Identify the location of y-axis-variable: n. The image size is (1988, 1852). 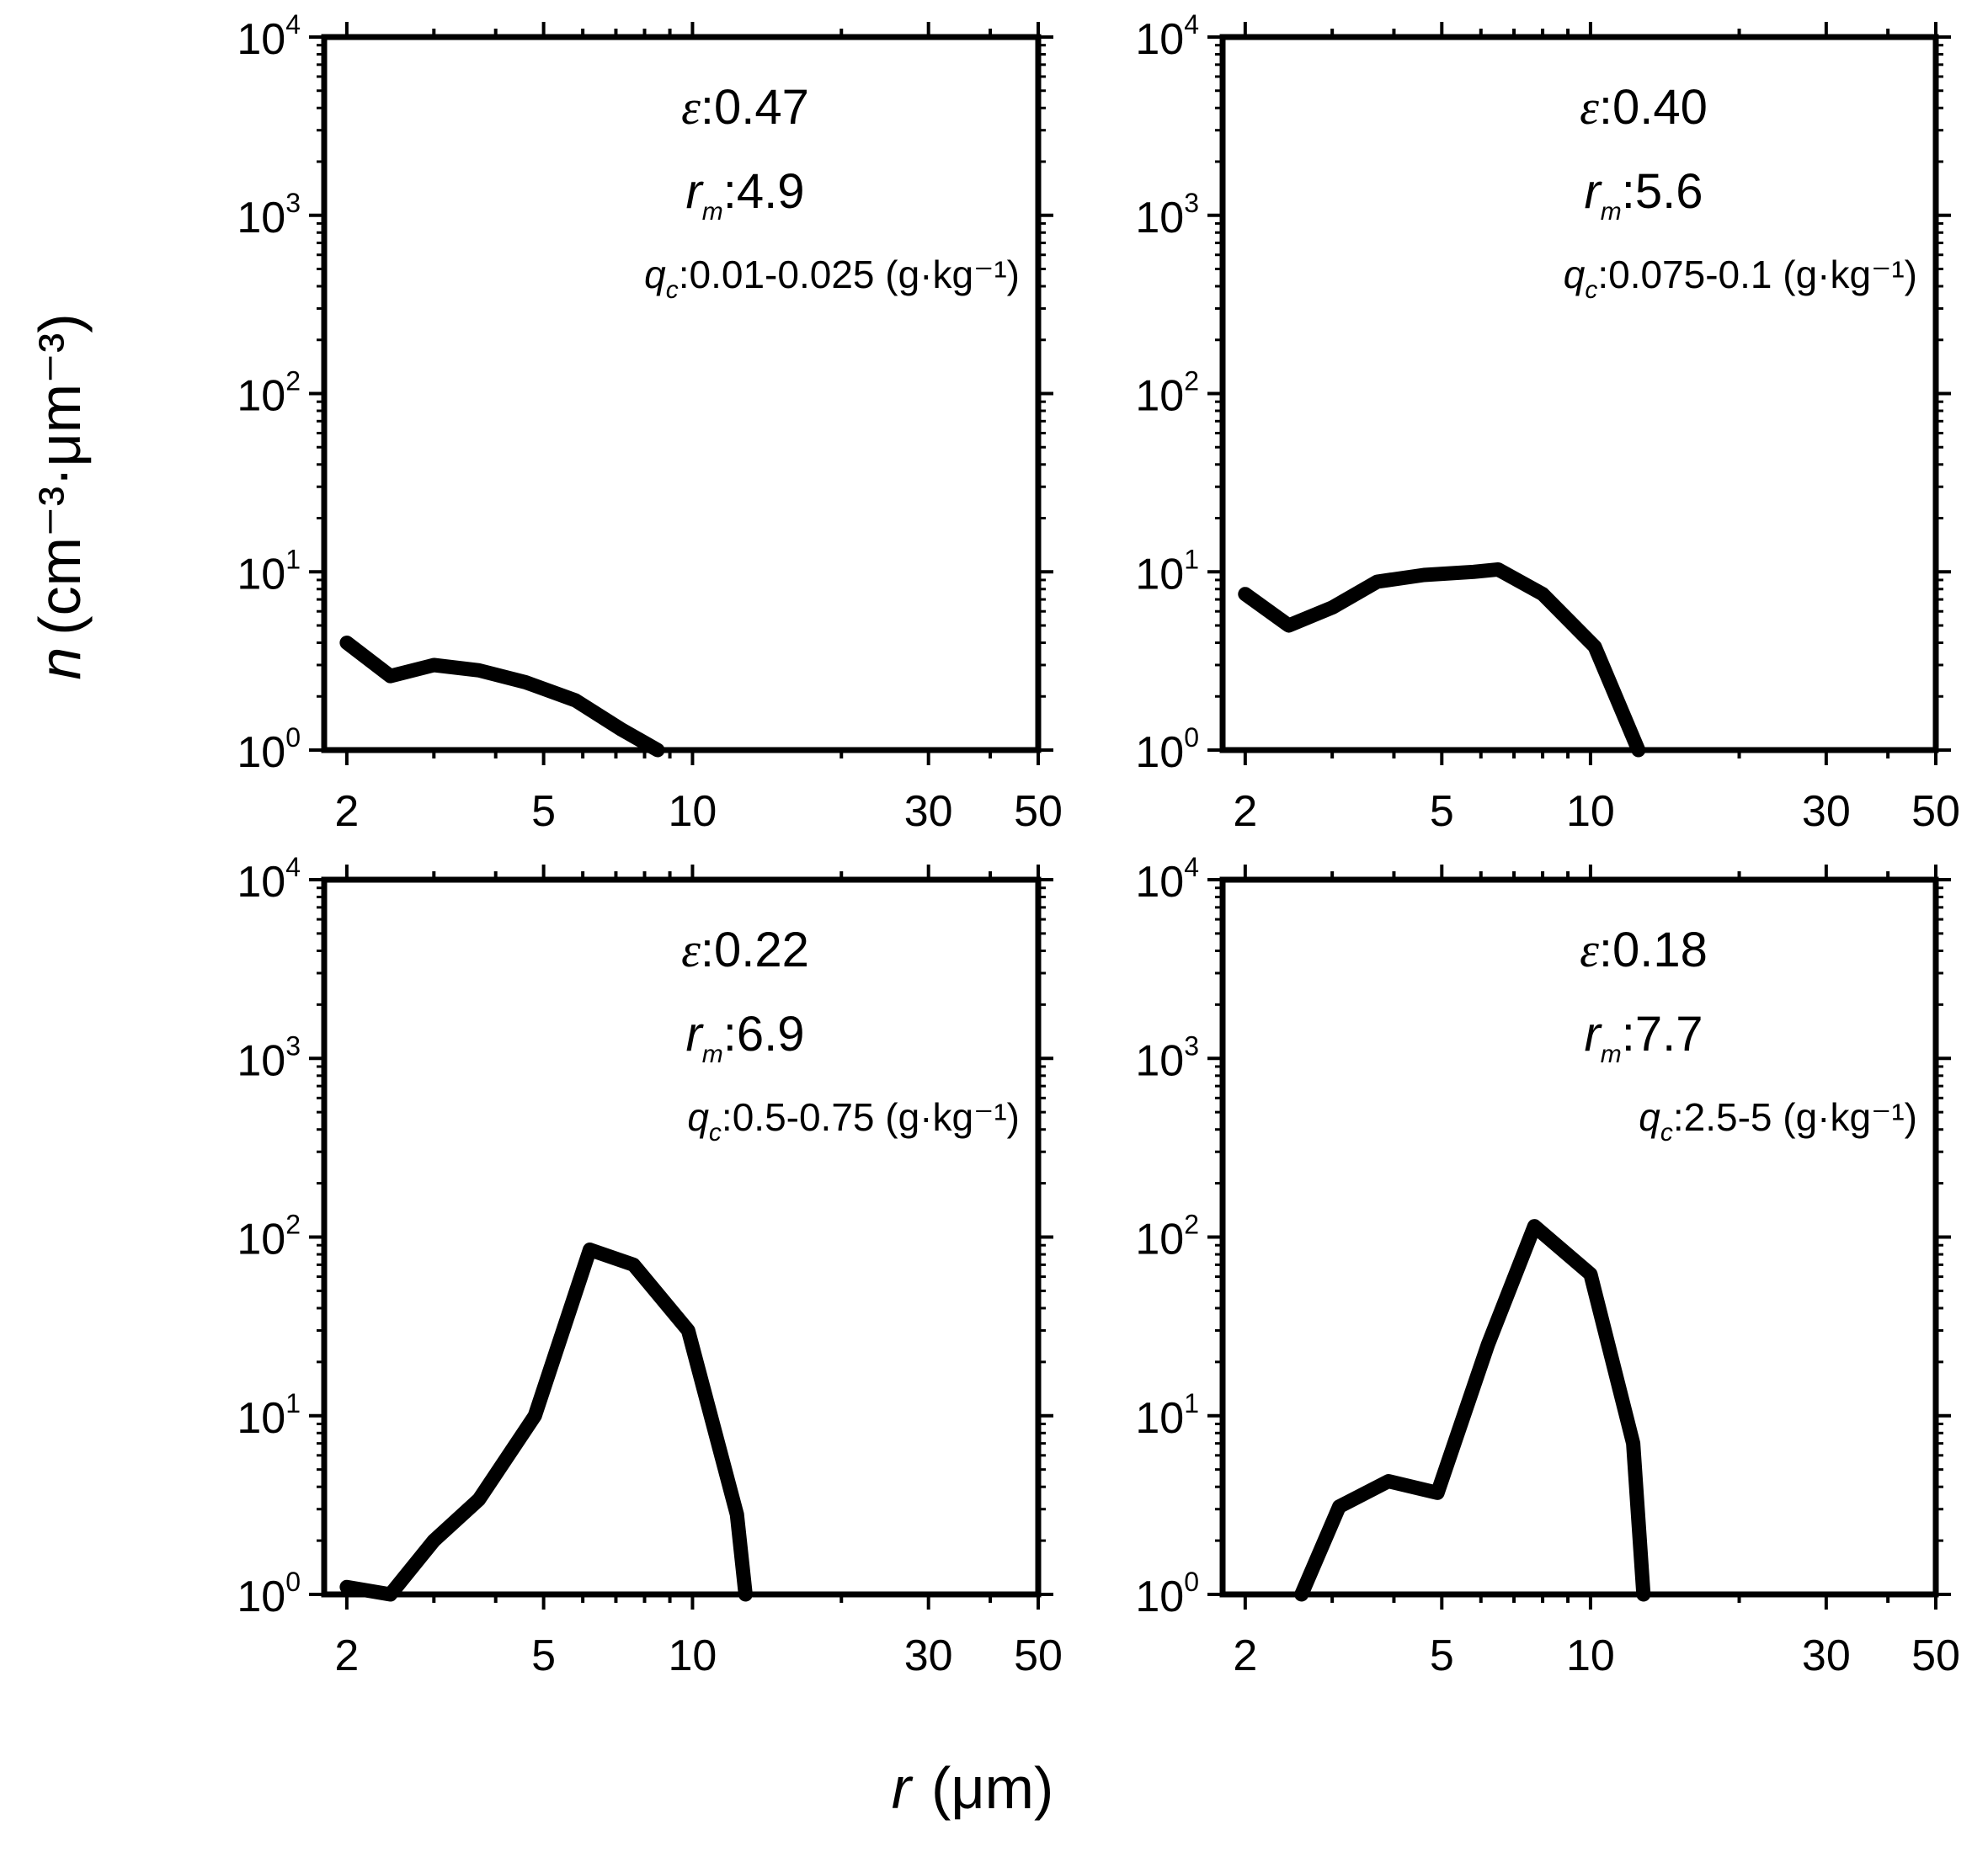
(60, 663).